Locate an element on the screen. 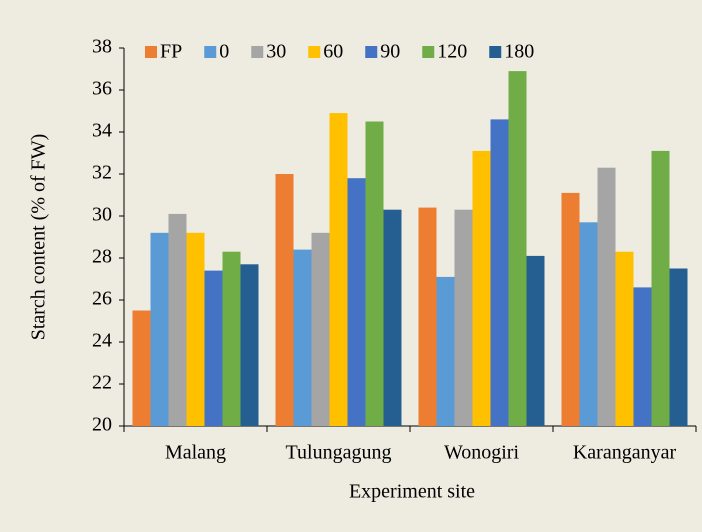  legend-label: 30 is located at coordinates (276, 52).